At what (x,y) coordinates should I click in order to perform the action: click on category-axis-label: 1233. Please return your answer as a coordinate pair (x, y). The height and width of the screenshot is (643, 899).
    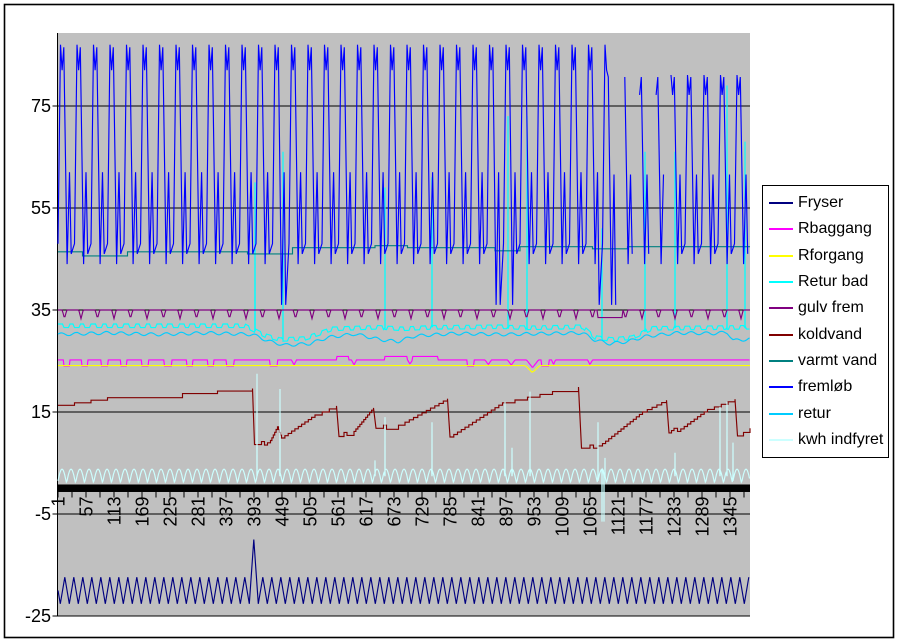
    Looking at the image, I should click on (675, 516).